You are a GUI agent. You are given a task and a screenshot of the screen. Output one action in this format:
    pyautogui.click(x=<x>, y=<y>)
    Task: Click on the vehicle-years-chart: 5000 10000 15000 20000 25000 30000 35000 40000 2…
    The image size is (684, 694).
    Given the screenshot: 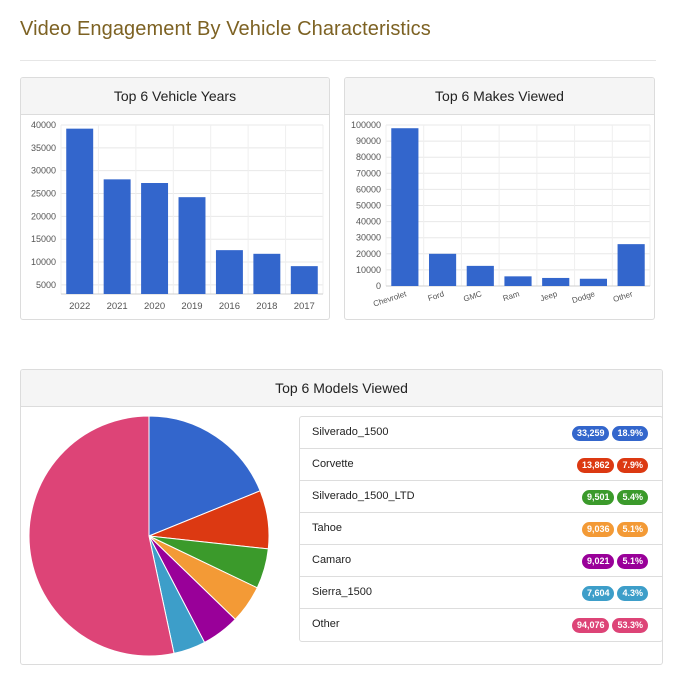 What is the action you would take?
    pyautogui.click(x=177, y=216)
    